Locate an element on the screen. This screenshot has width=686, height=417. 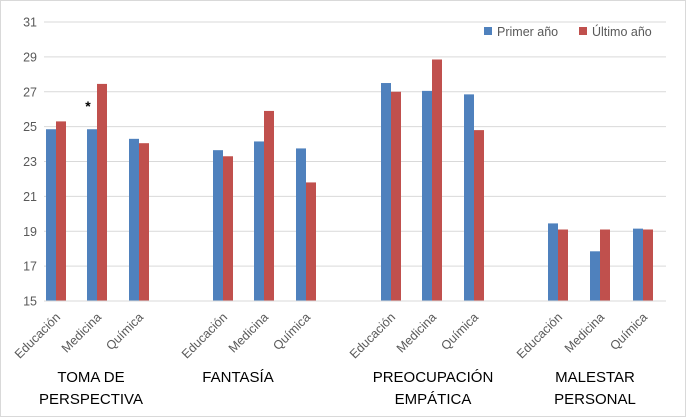
y-tick-label: 23 is located at coordinates (30, 162).